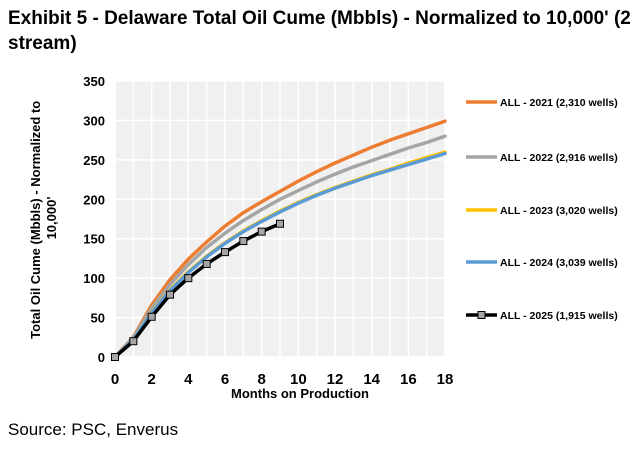 Image resolution: width=643 pixels, height=450 pixels. I want to click on legend-marker, so click(481, 315).